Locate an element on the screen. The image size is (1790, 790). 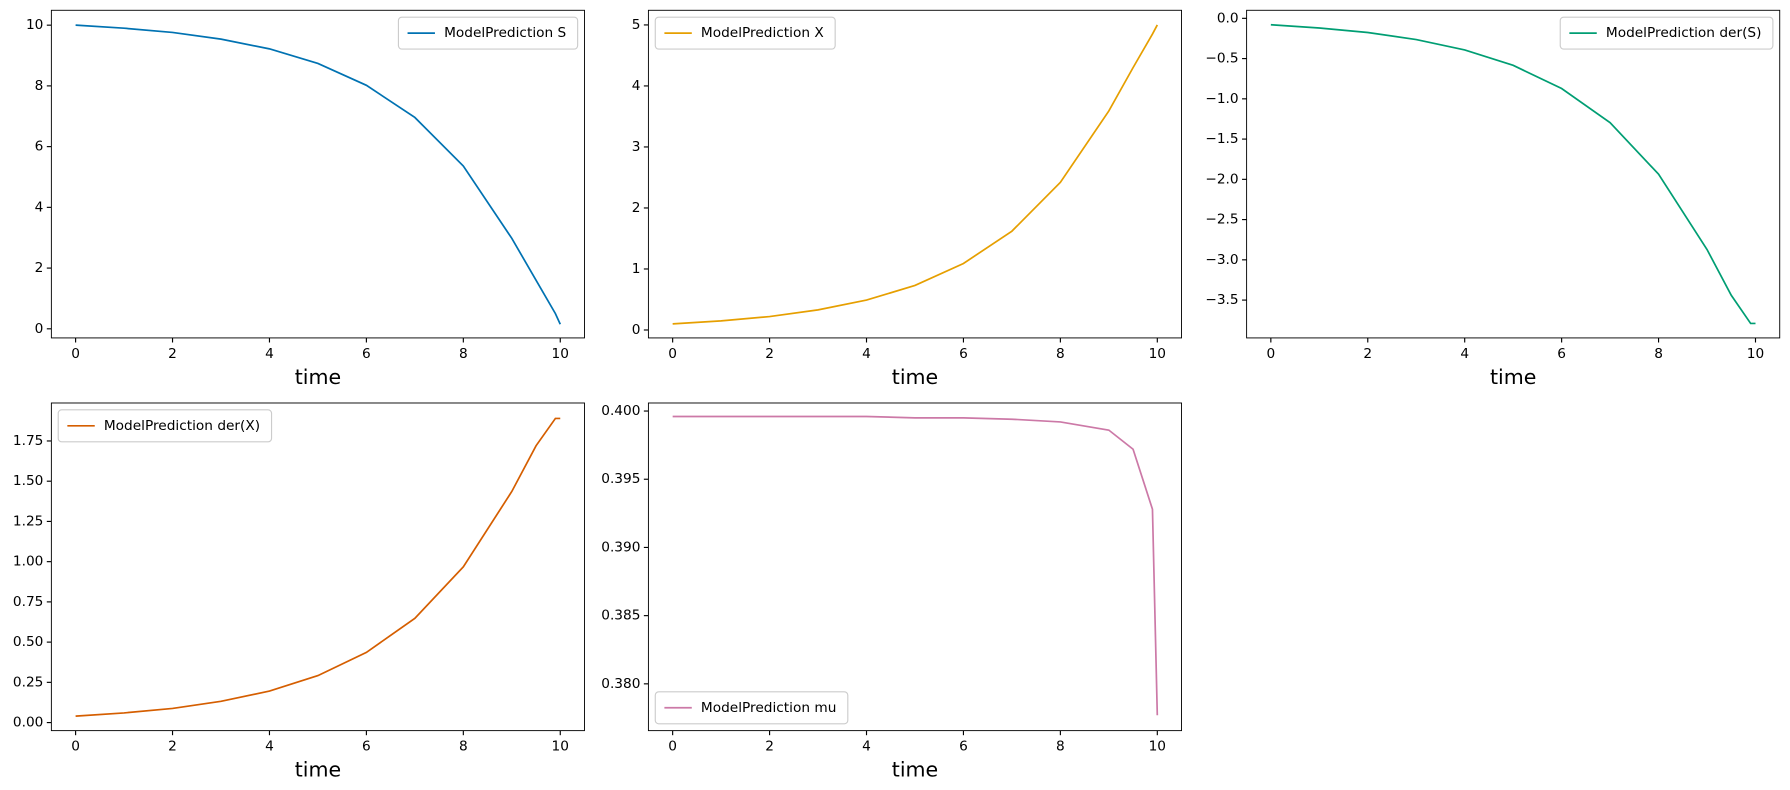
y-tick-label: 0.385 is located at coordinates (620, 616).